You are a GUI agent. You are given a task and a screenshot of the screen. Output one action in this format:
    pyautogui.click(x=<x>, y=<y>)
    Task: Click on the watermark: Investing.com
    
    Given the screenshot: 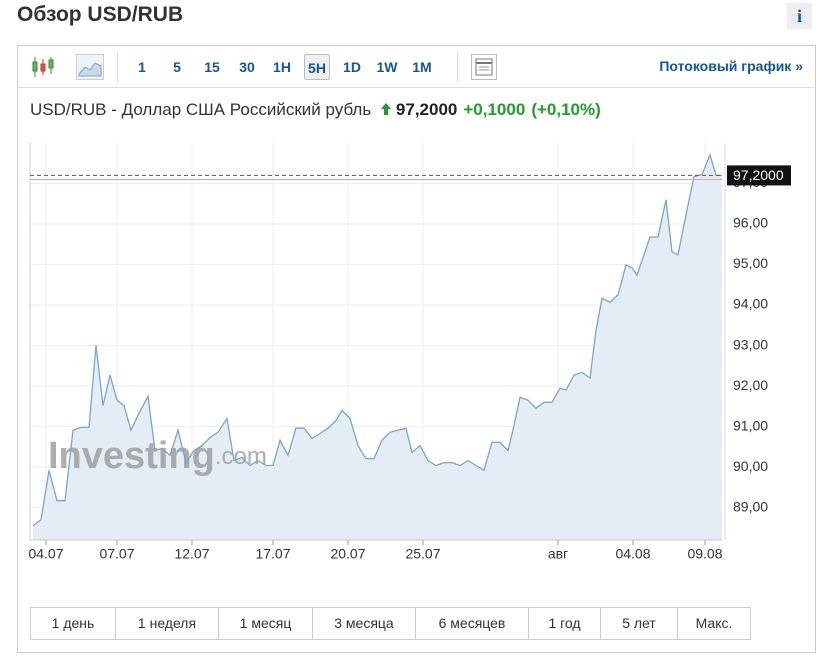 What is the action you would take?
    pyautogui.click(x=157, y=456)
    